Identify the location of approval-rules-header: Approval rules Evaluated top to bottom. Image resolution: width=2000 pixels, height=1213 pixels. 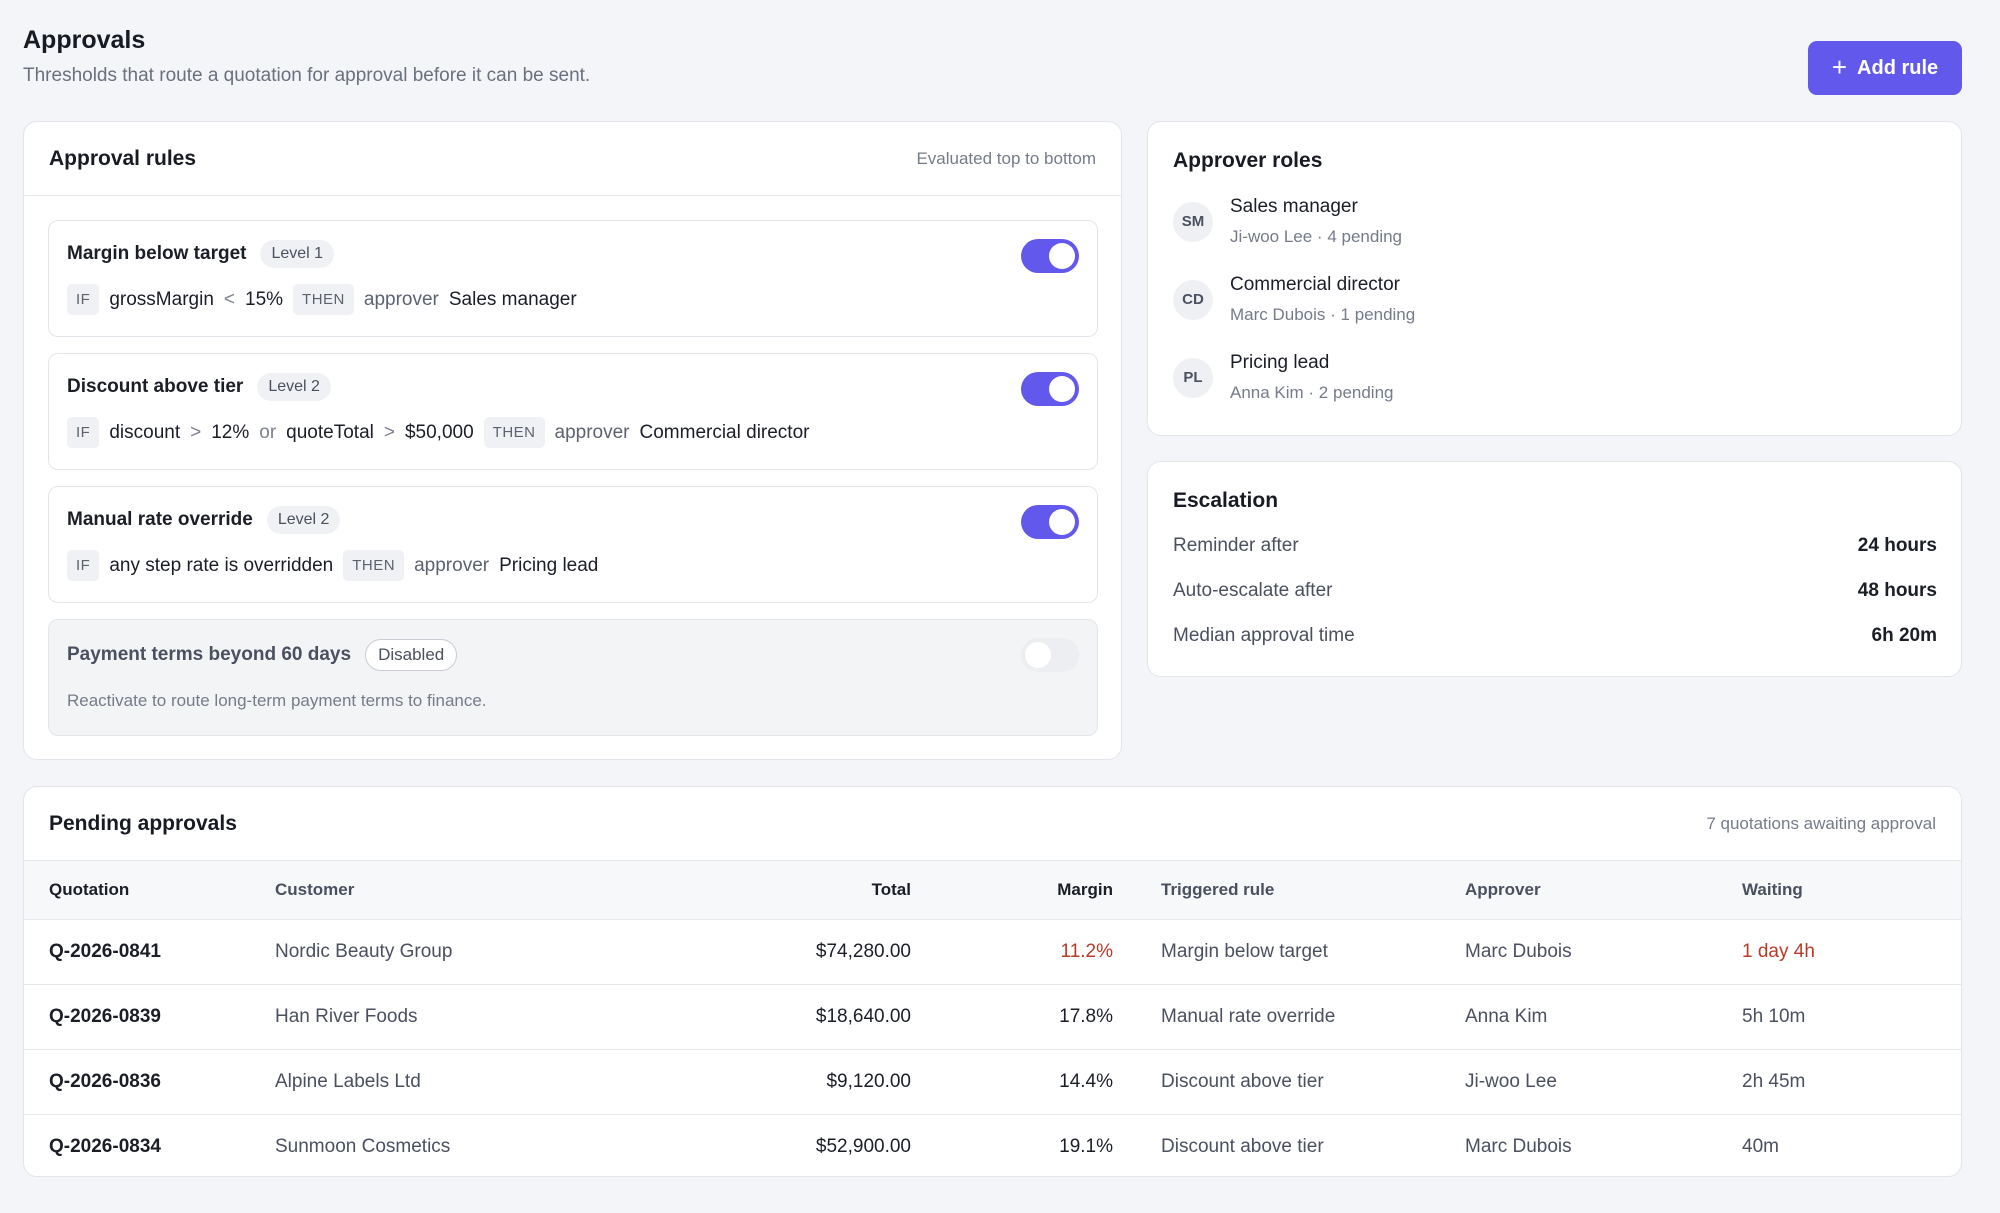
(572, 159).